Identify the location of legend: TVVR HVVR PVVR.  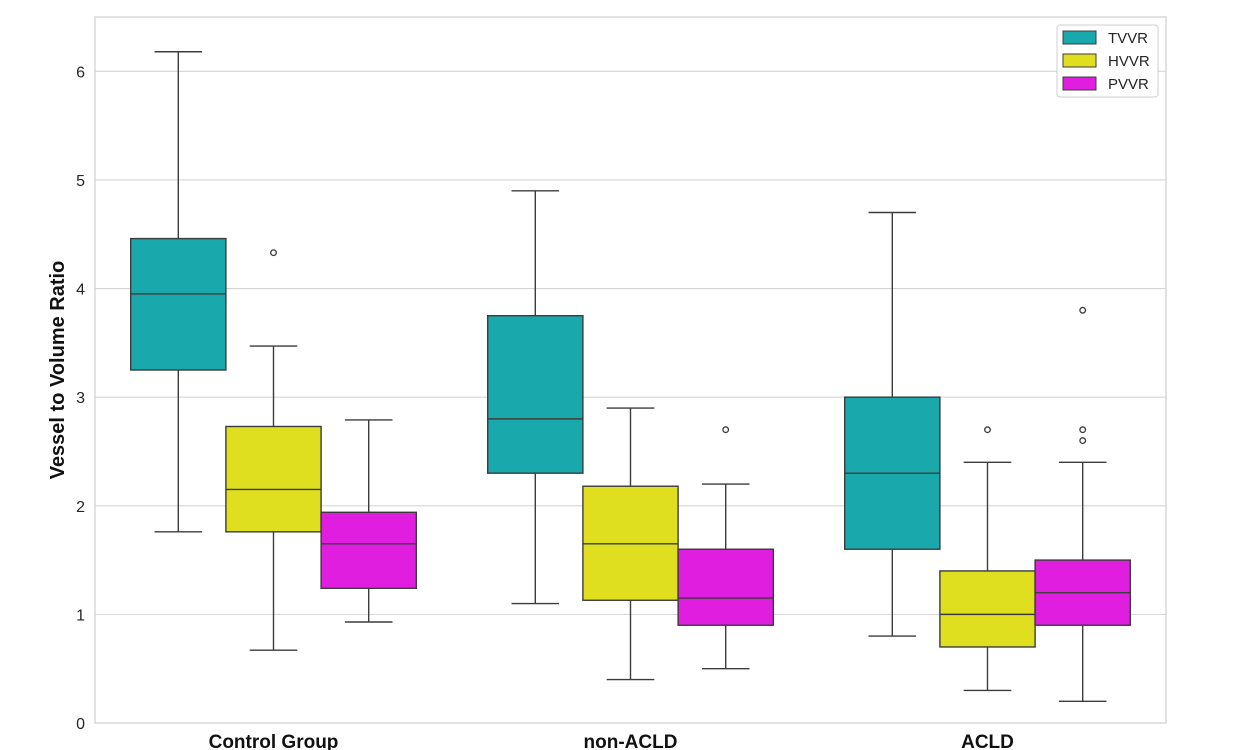
(1107, 61).